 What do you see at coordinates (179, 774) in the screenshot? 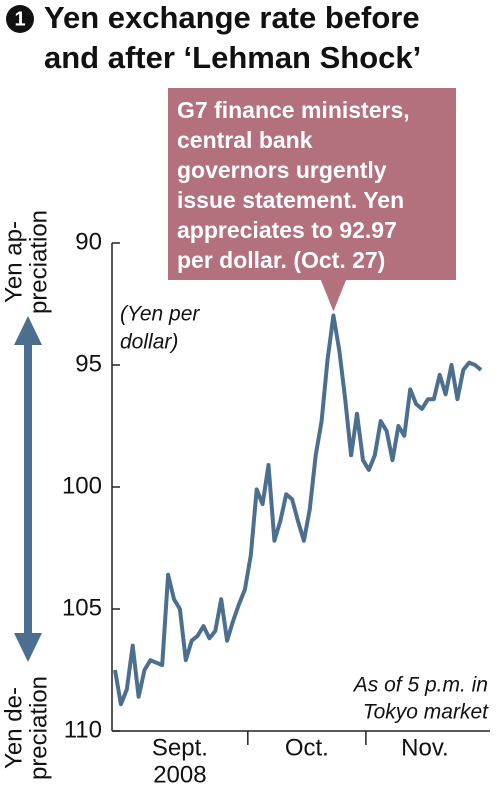
I see `x-year-label: 2008` at bounding box center [179, 774].